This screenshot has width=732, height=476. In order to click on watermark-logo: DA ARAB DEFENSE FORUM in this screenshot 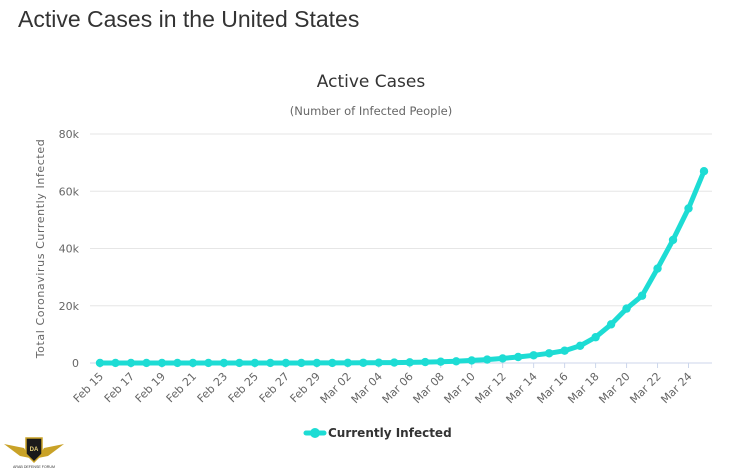, I will do `click(34, 453)`.